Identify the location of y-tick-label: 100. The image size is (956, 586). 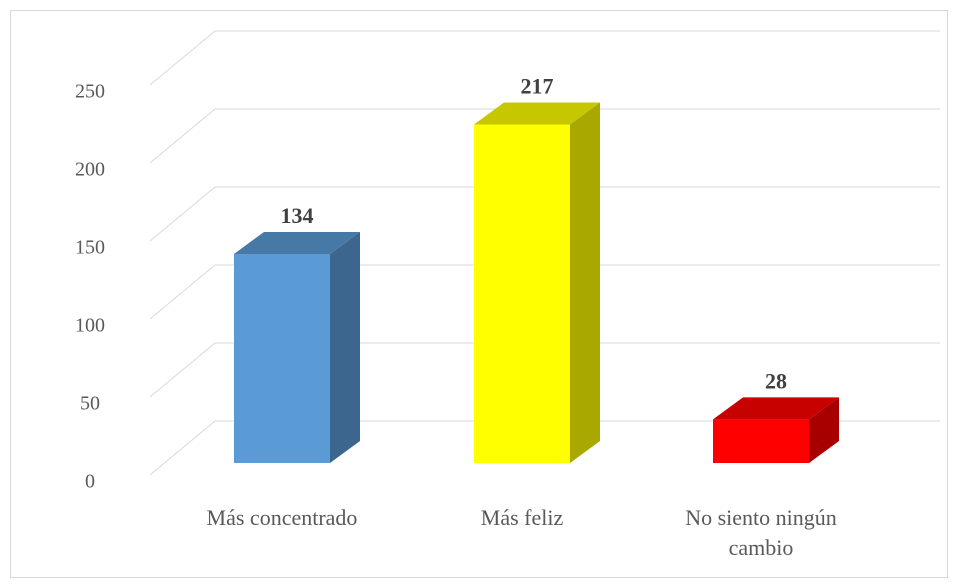
(90, 326).